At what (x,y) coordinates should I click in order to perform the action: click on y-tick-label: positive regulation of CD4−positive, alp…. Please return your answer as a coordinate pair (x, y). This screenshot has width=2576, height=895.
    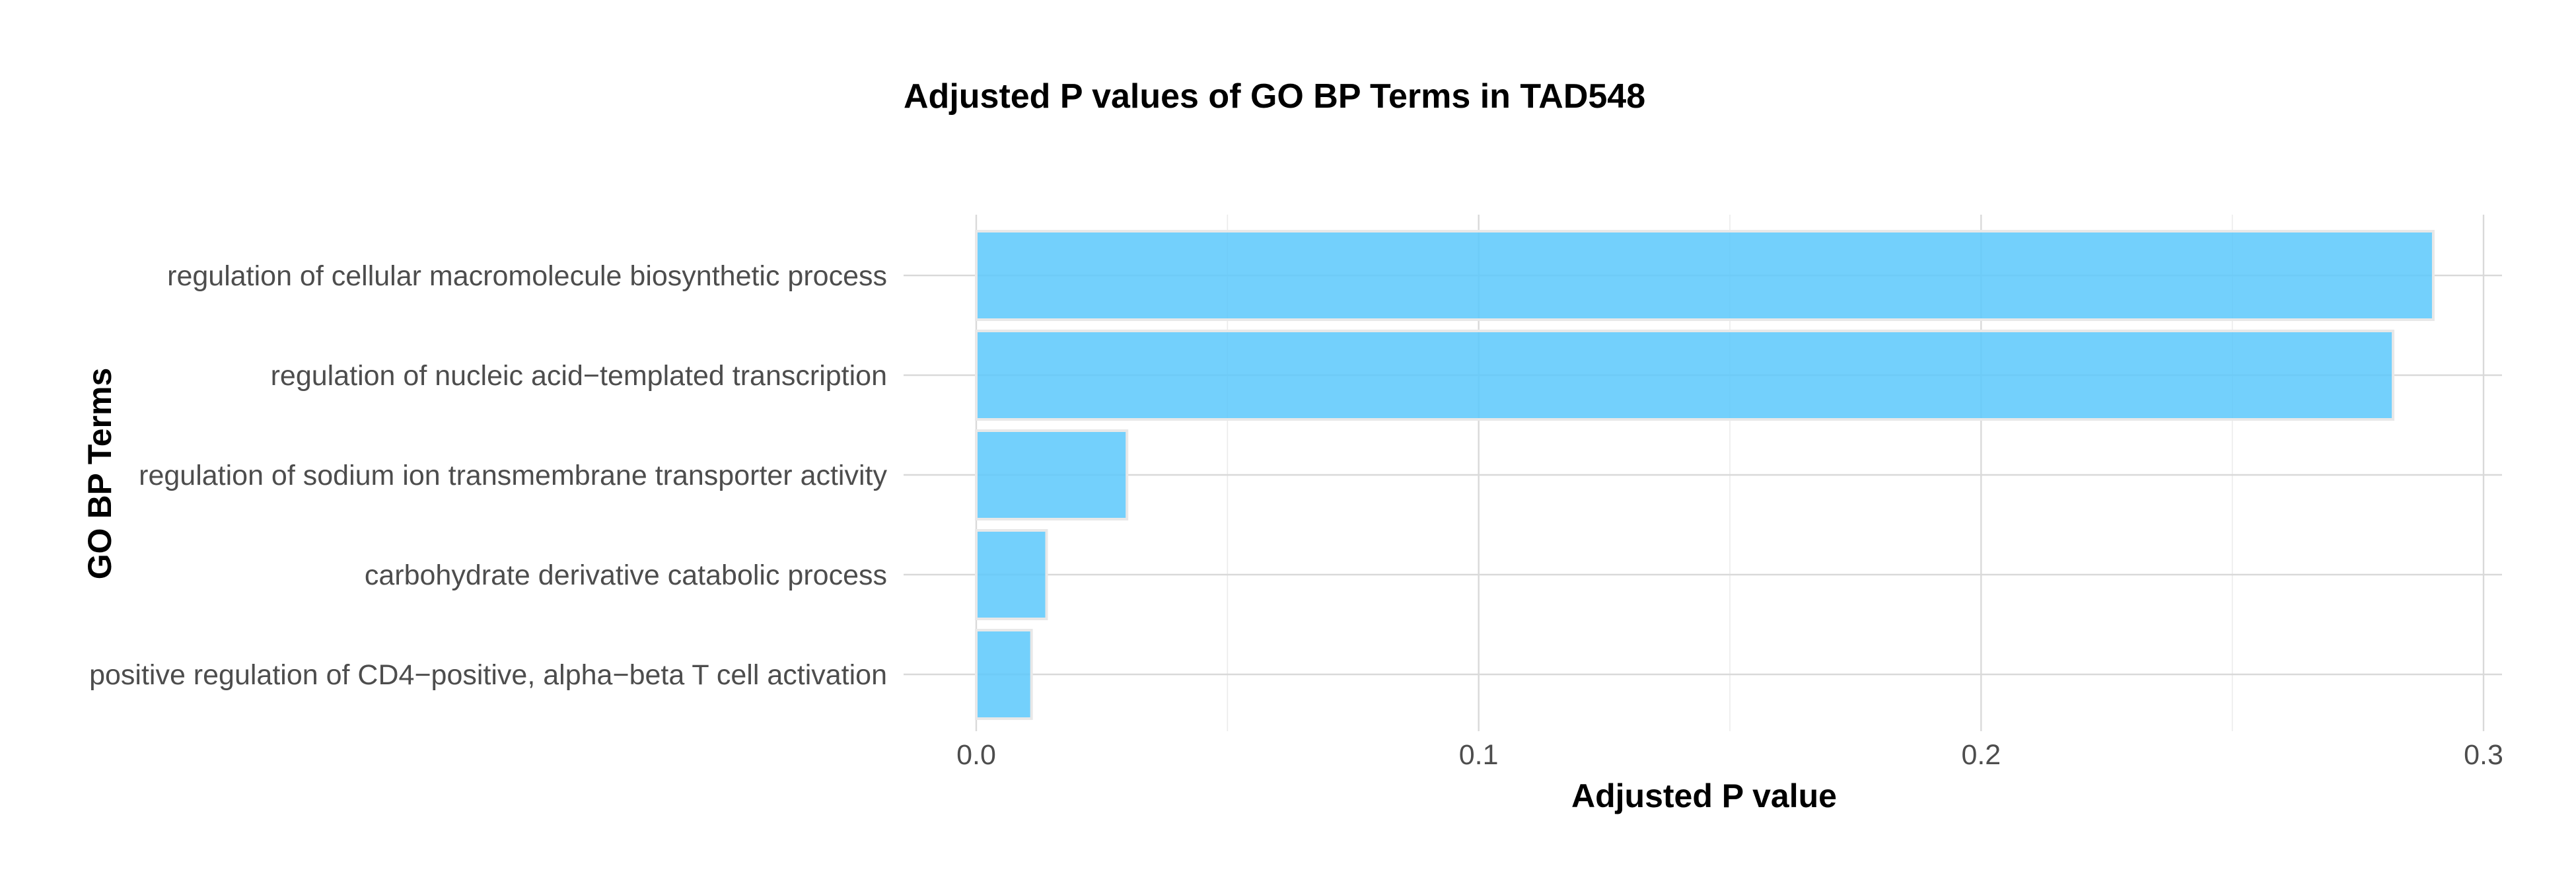
    Looking at the image, I should click on (488, 675).